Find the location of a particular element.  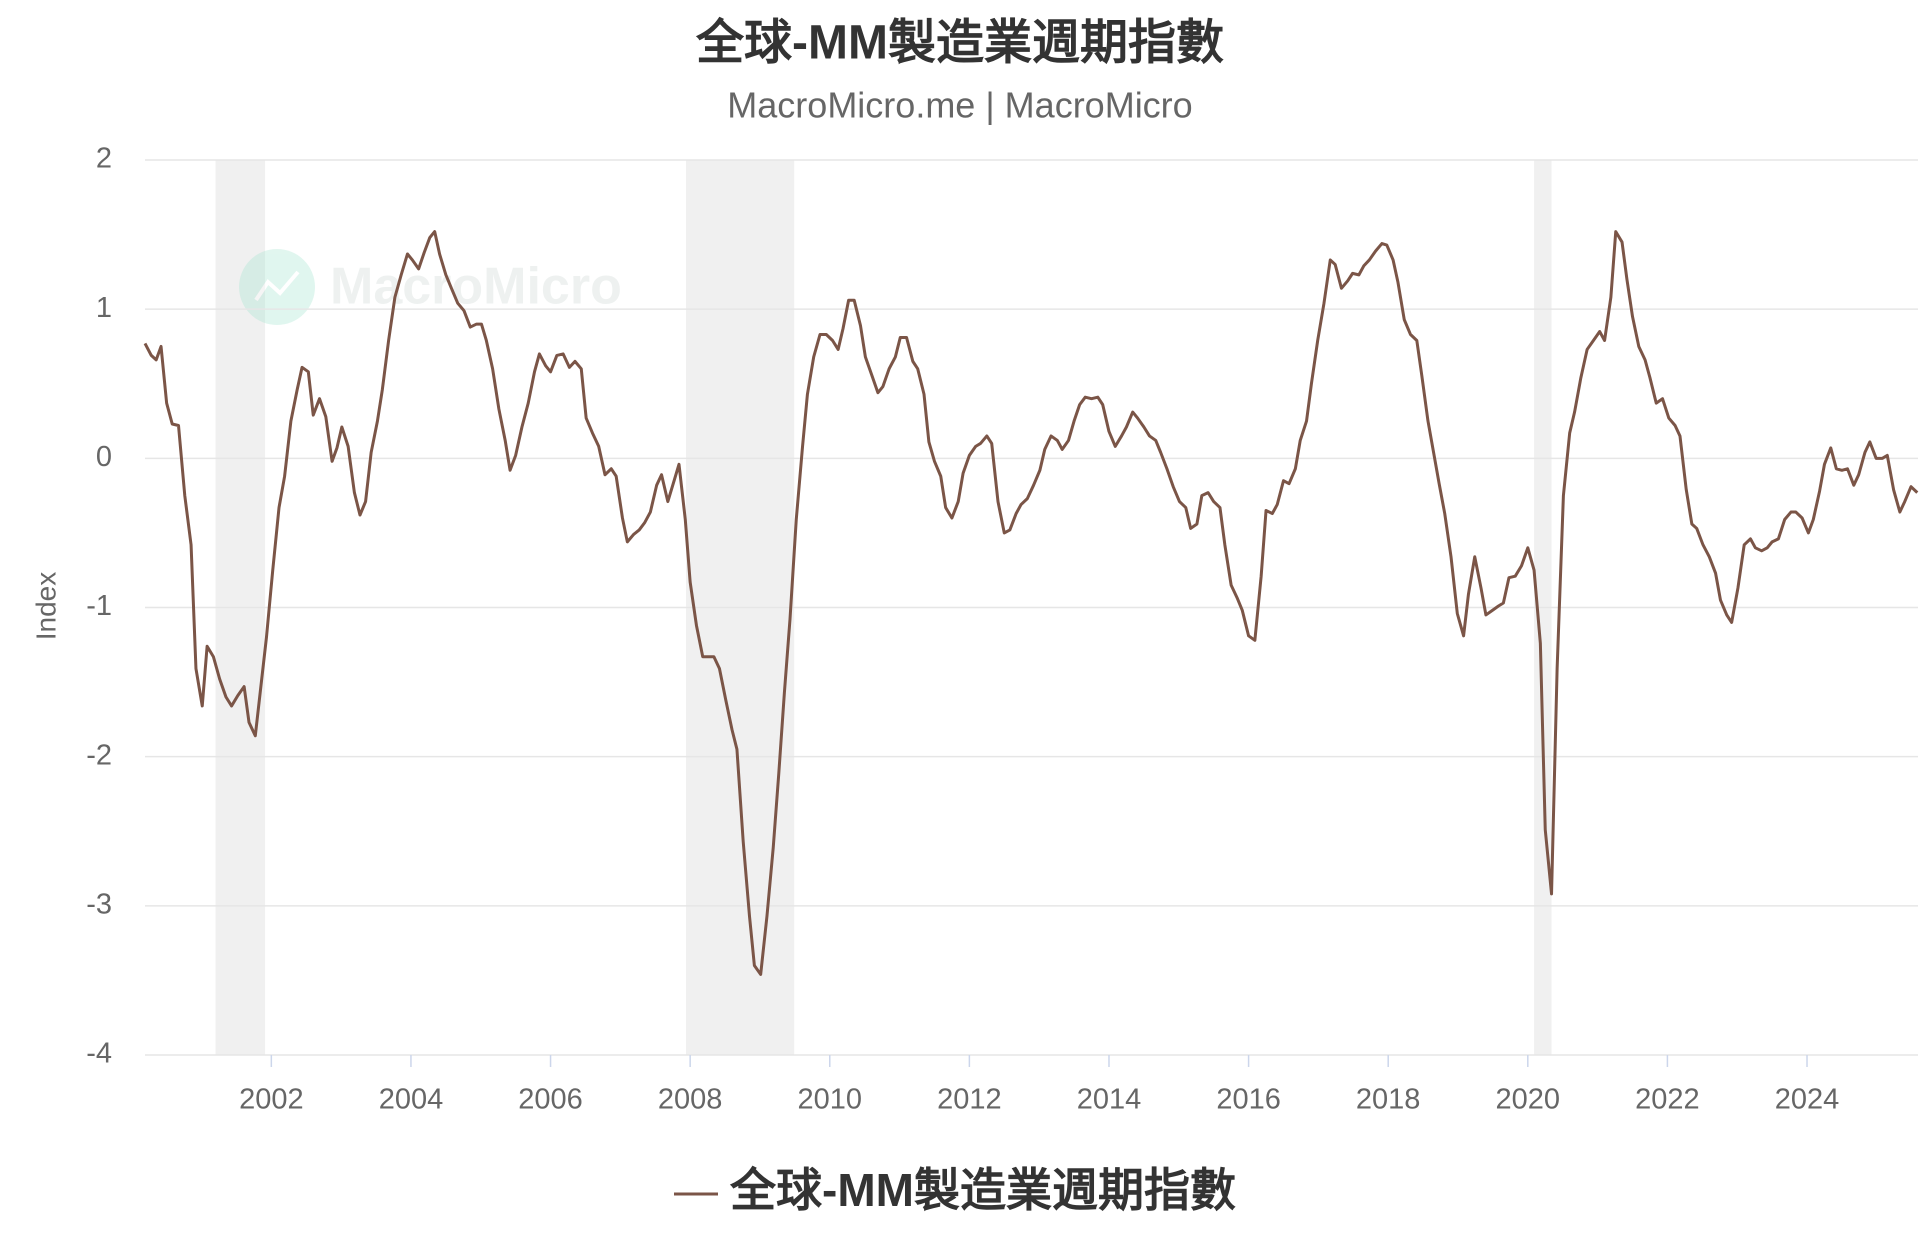

watermark-logo is located at coordinates (277, 287).